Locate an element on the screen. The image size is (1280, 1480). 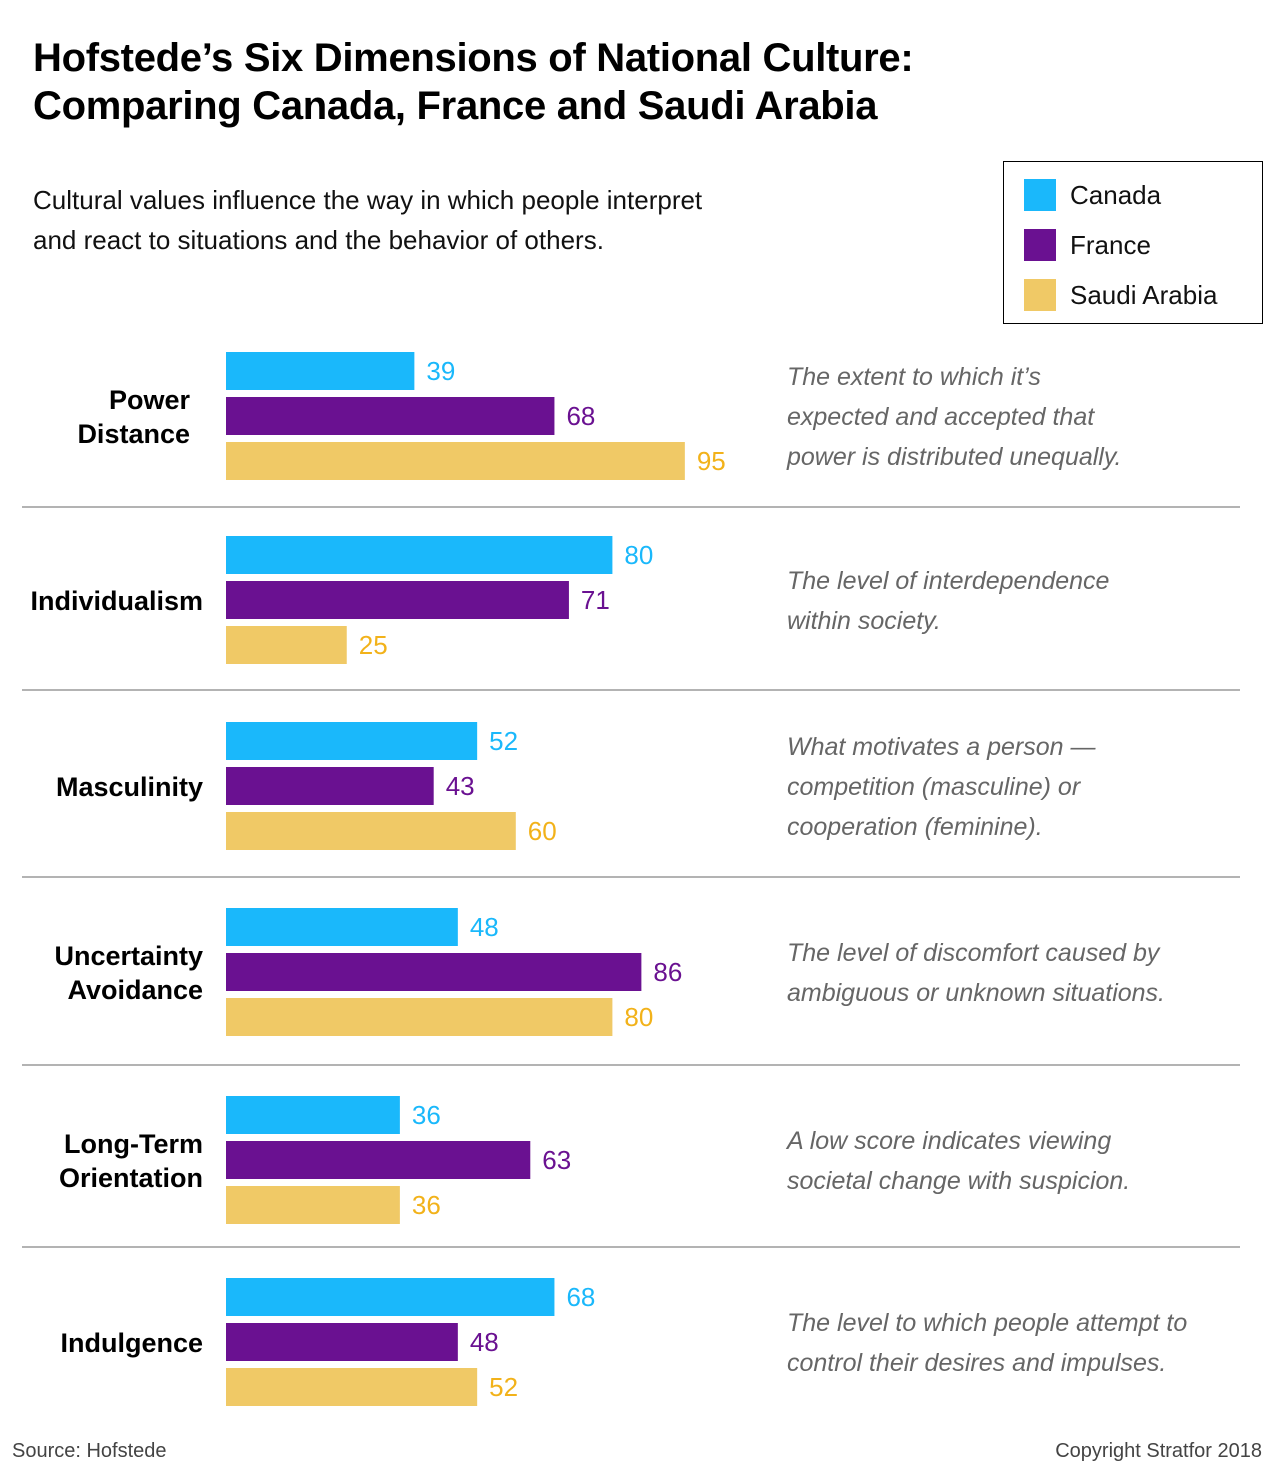
legend-swatch-canada is located at coordinates (1040, 195).